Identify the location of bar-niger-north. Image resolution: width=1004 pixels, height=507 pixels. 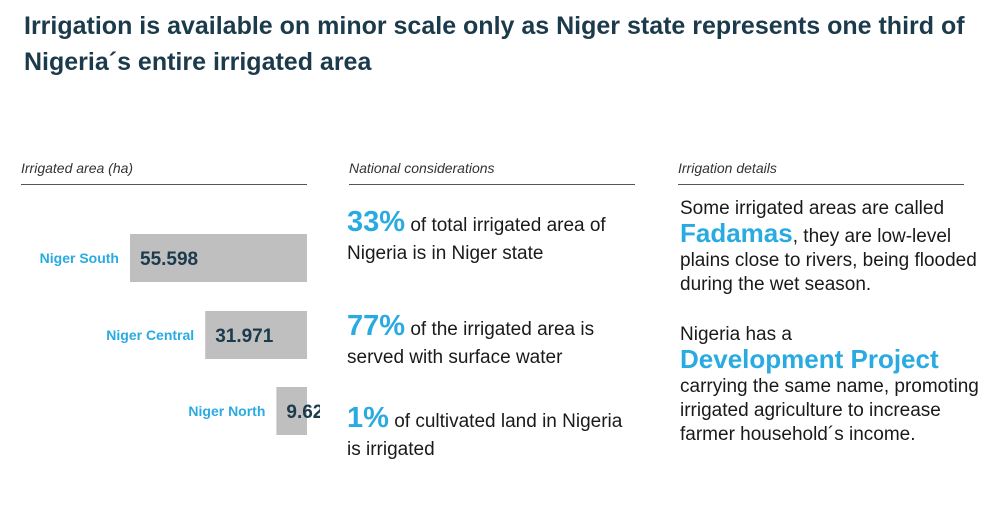
(291, 411).